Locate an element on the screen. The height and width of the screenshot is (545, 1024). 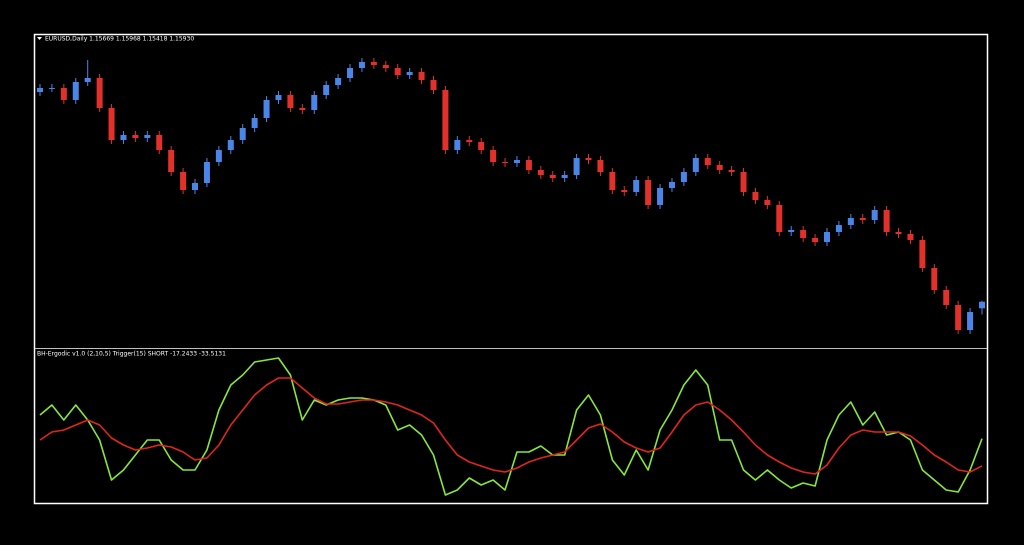
collapse-icon is located at coordinates (39, 38).